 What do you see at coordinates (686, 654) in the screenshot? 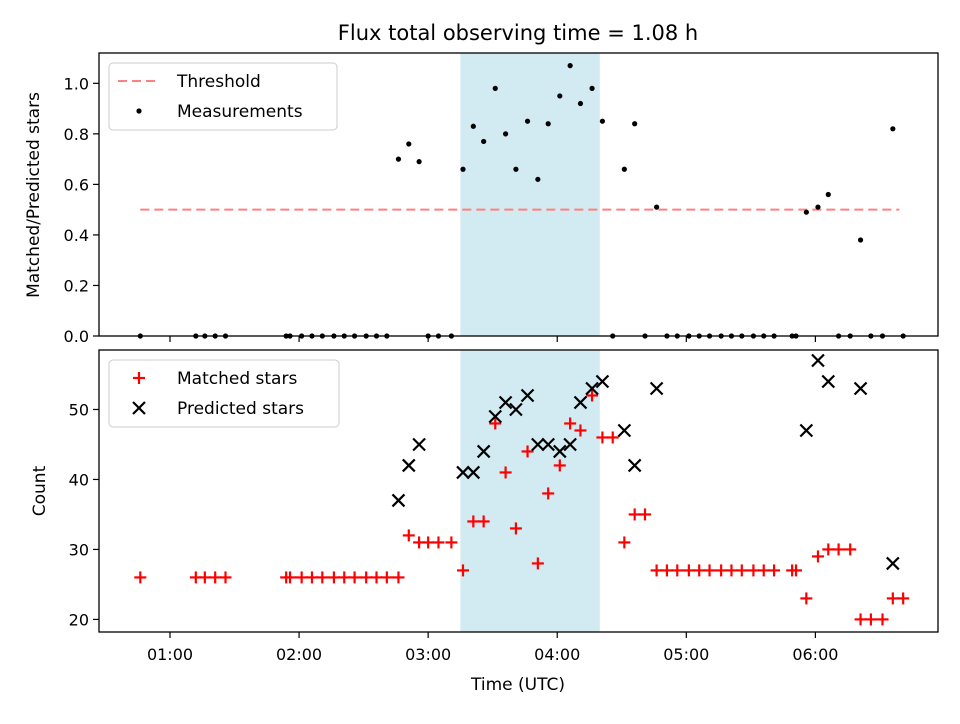
I see `x-tick-label: 05:00` at bounding box center [686, 654].